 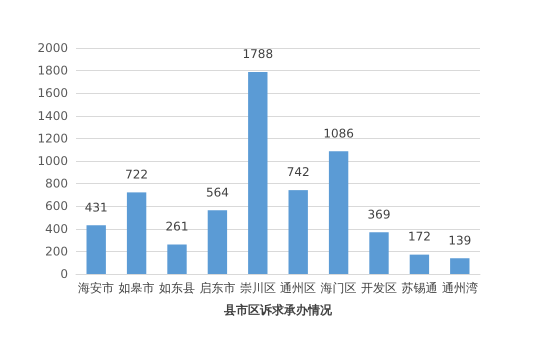 What do you see at coordinates (258, 53) in the screenshot?
I see `data-label: 1788` at bounding box center [258, 53].